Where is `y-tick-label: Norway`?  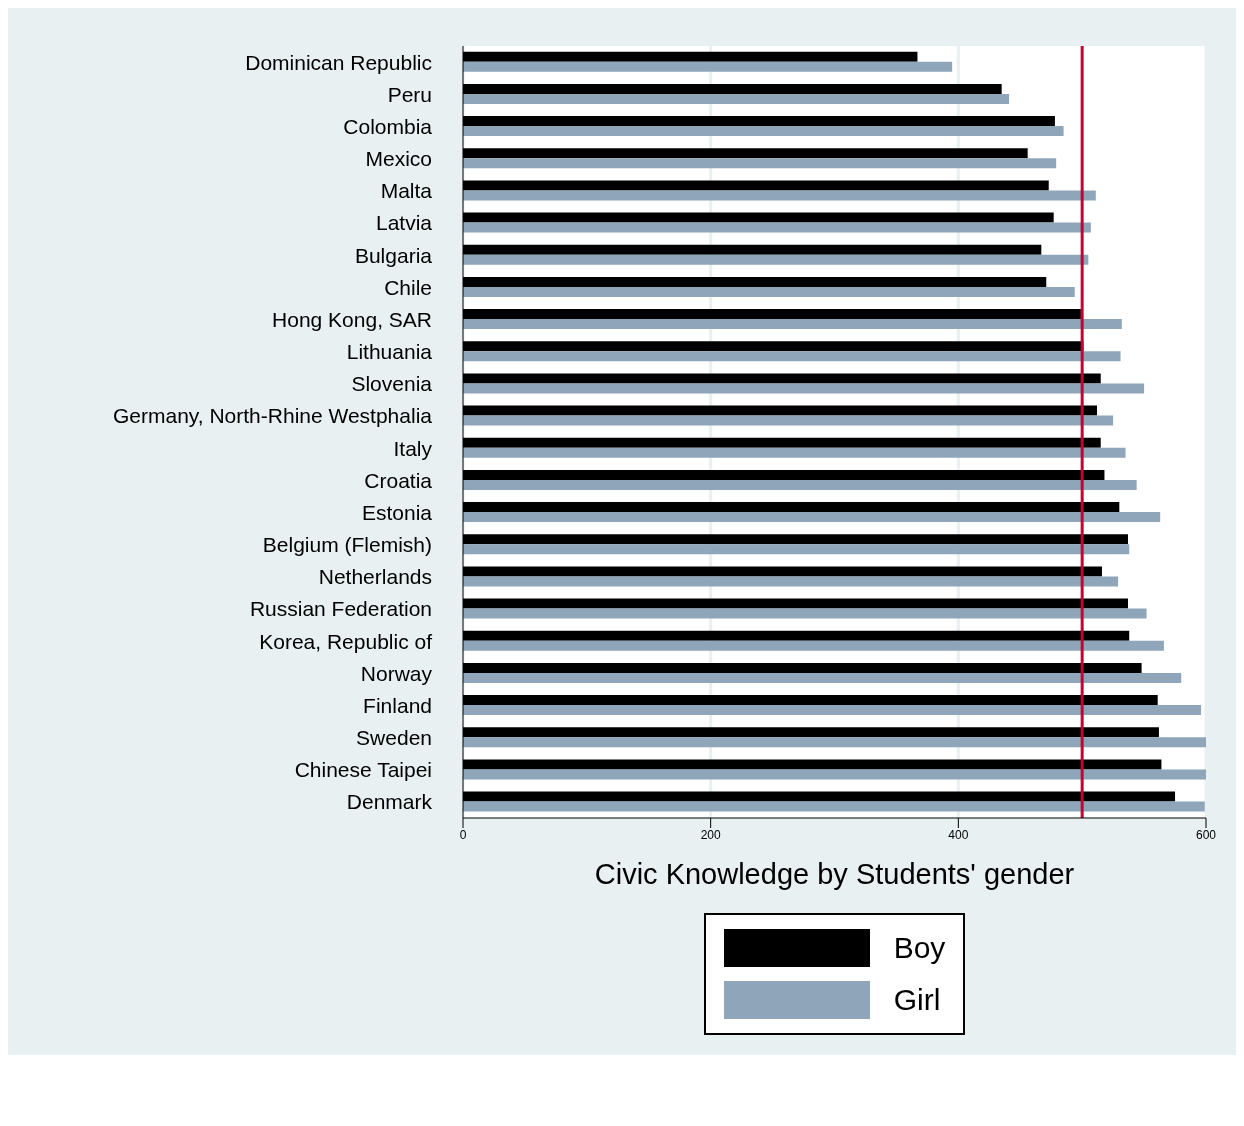 y-tick-label: Norway is located at coordinates (396, 673).